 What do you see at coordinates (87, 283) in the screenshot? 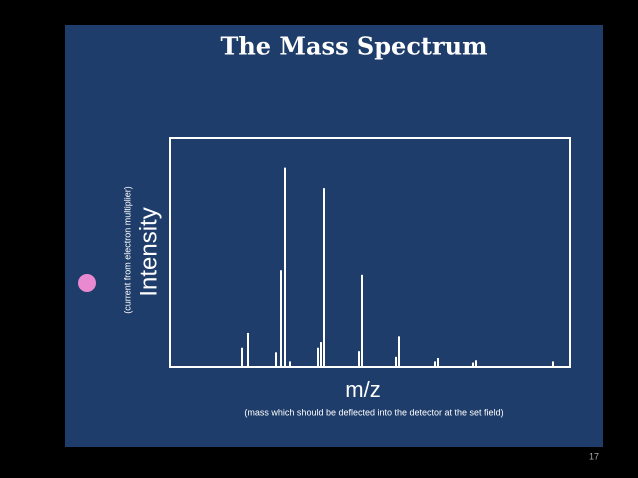
I see `decoration` at bounding box center [87, 283].